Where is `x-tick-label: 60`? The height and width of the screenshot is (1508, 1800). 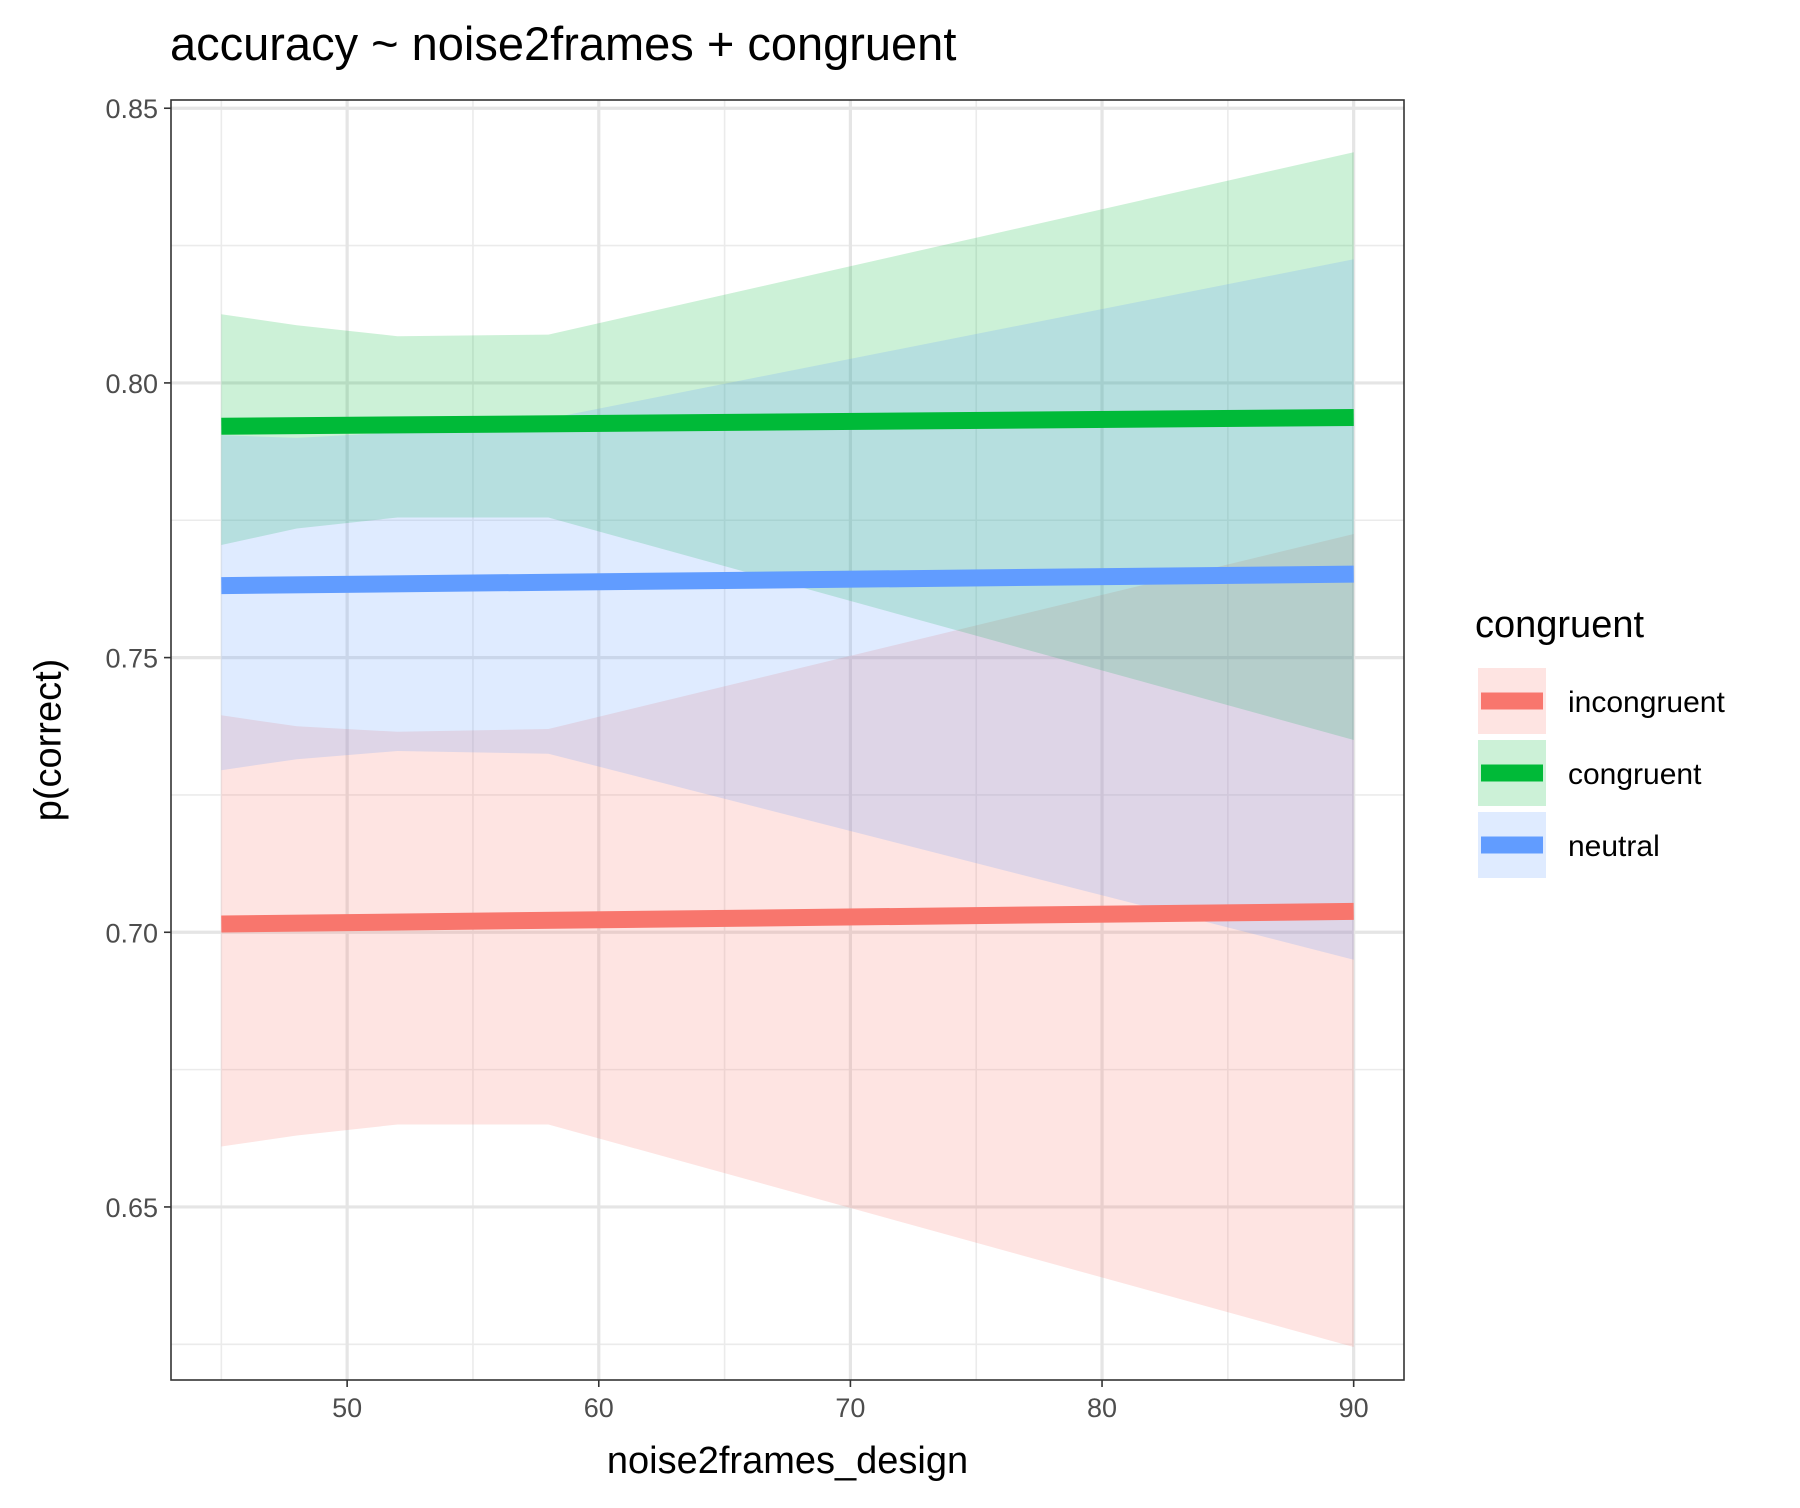
x-tick-label: 60 is located at coordinates (599, 1408).